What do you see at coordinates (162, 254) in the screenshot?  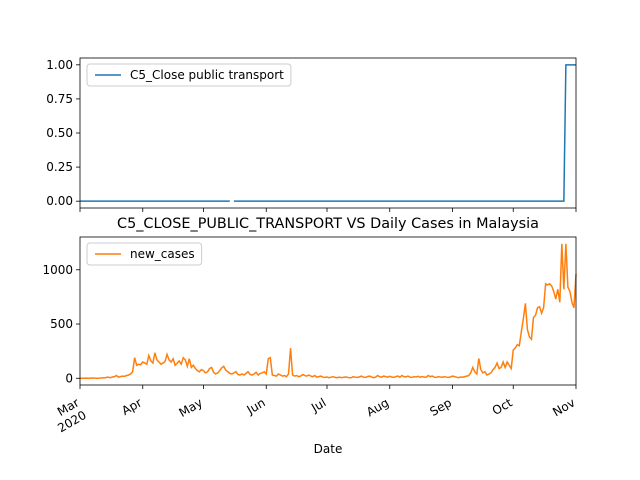 I see `legend-label: new_cases` at bounding box center [162, 254].